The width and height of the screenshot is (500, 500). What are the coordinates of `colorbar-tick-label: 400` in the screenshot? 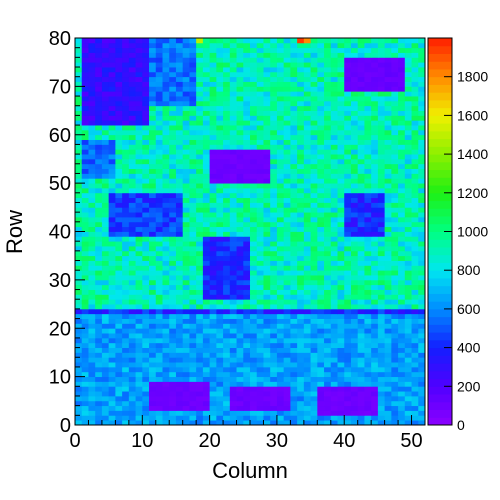 It's located at (469, 348).